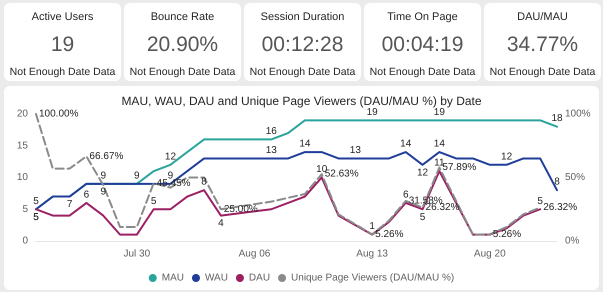 The image size is (603, 292). I want to click on y-tick-label: 20, so click(22, 114).